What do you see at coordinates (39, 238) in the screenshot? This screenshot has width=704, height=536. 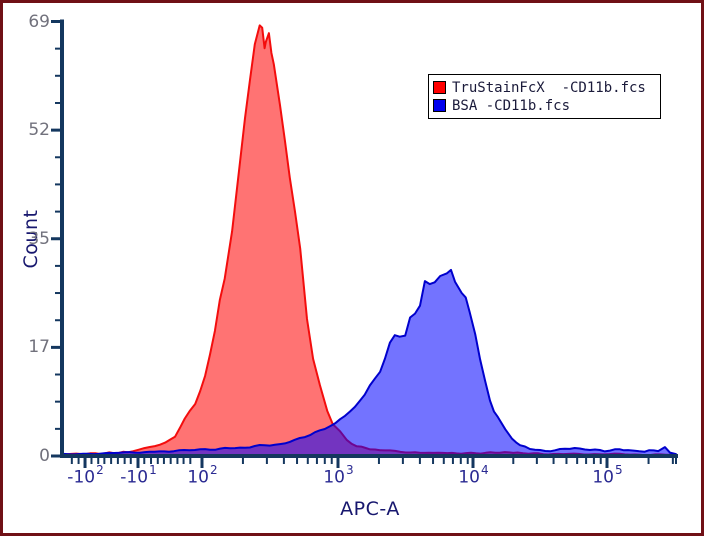 I see `y-tick-label: 35` at bounding box center [39, 238].